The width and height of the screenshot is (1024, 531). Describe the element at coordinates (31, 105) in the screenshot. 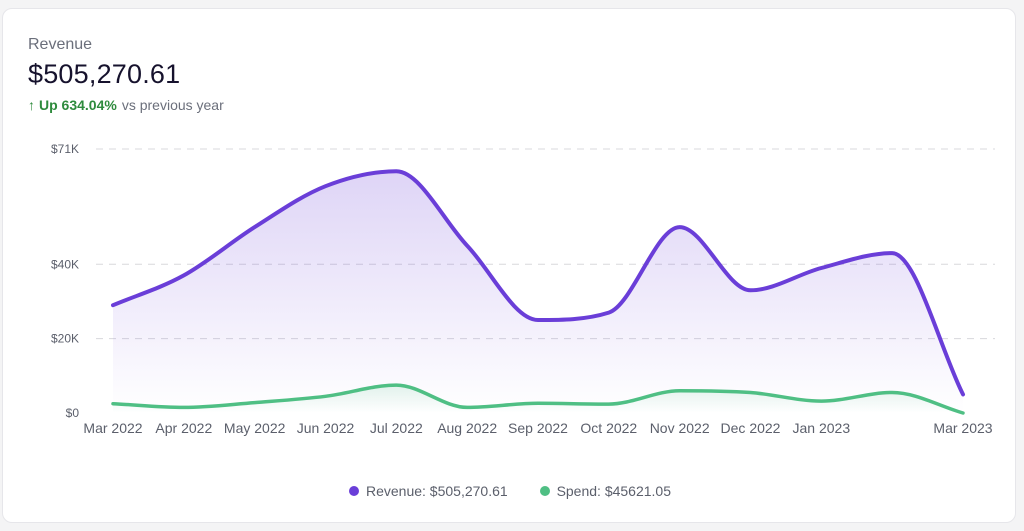

I see `arrow-up-icon: ↑` at that location.